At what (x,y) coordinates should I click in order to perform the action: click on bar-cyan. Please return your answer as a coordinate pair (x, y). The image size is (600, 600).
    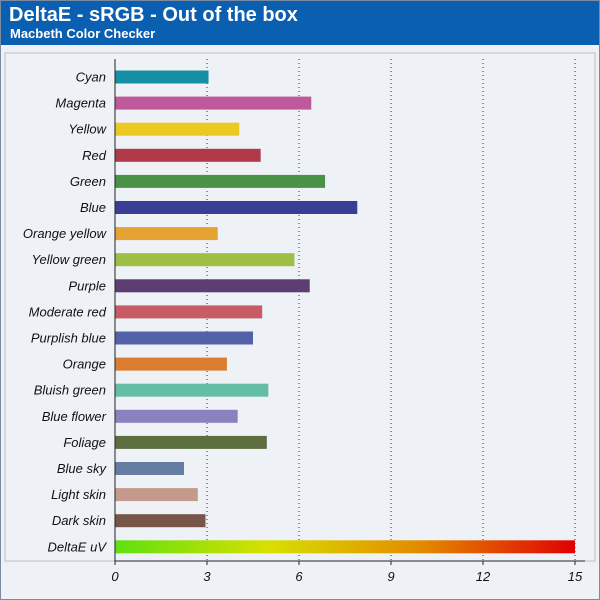
    Looking at the image, I should click on (162, 77).